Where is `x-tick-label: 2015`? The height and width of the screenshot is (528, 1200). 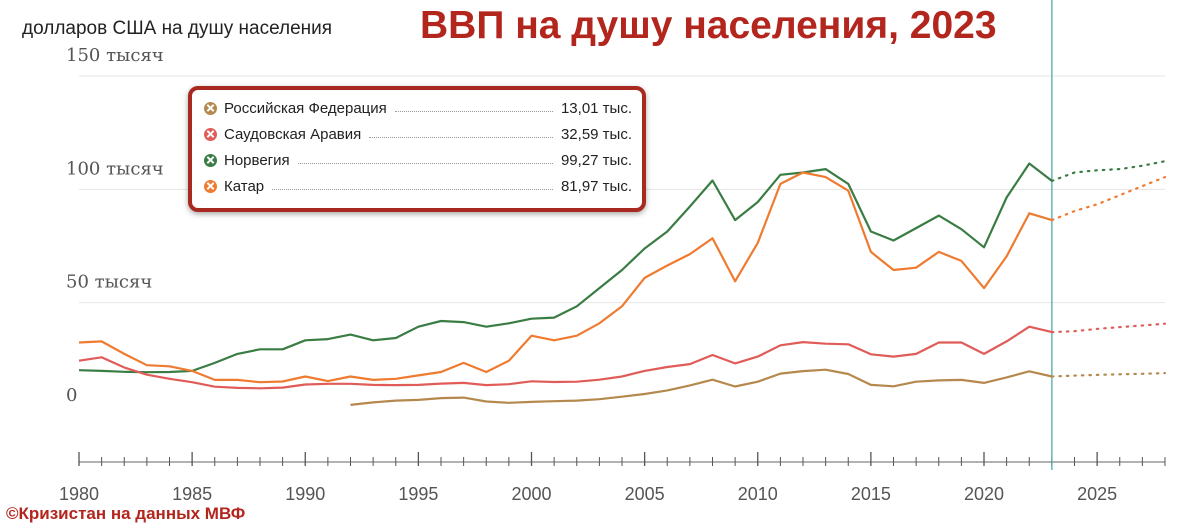
x-tick-label: 2015 is located at coordinates (871, 494).